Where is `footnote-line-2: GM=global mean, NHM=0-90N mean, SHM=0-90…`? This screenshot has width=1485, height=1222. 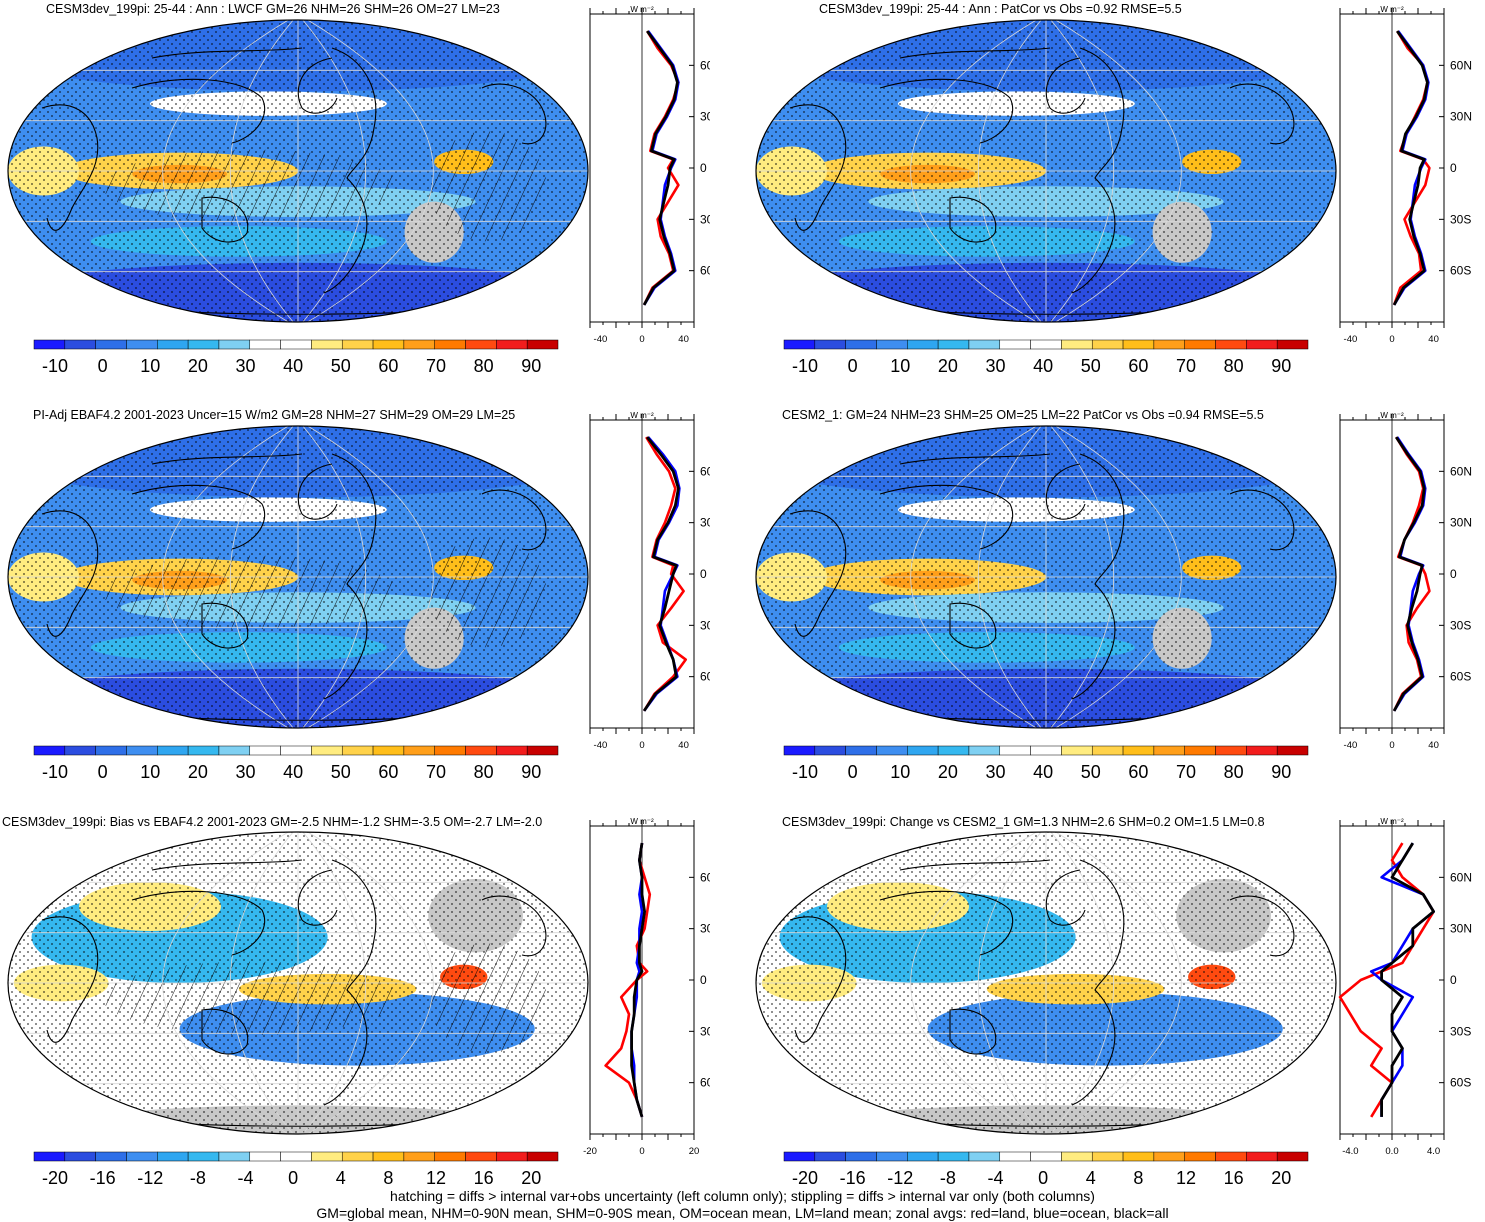 footnote-line-2: GM=global mean, NHM=0-90N mean, SHM=0-90… is located at coordinates (742, 1213).